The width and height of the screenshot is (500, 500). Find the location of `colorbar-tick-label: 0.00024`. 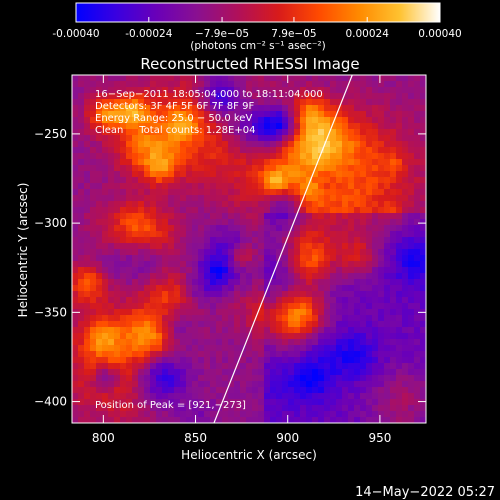

colorbar-tick-label: 0.00024 is located at coordinates (367, 34).